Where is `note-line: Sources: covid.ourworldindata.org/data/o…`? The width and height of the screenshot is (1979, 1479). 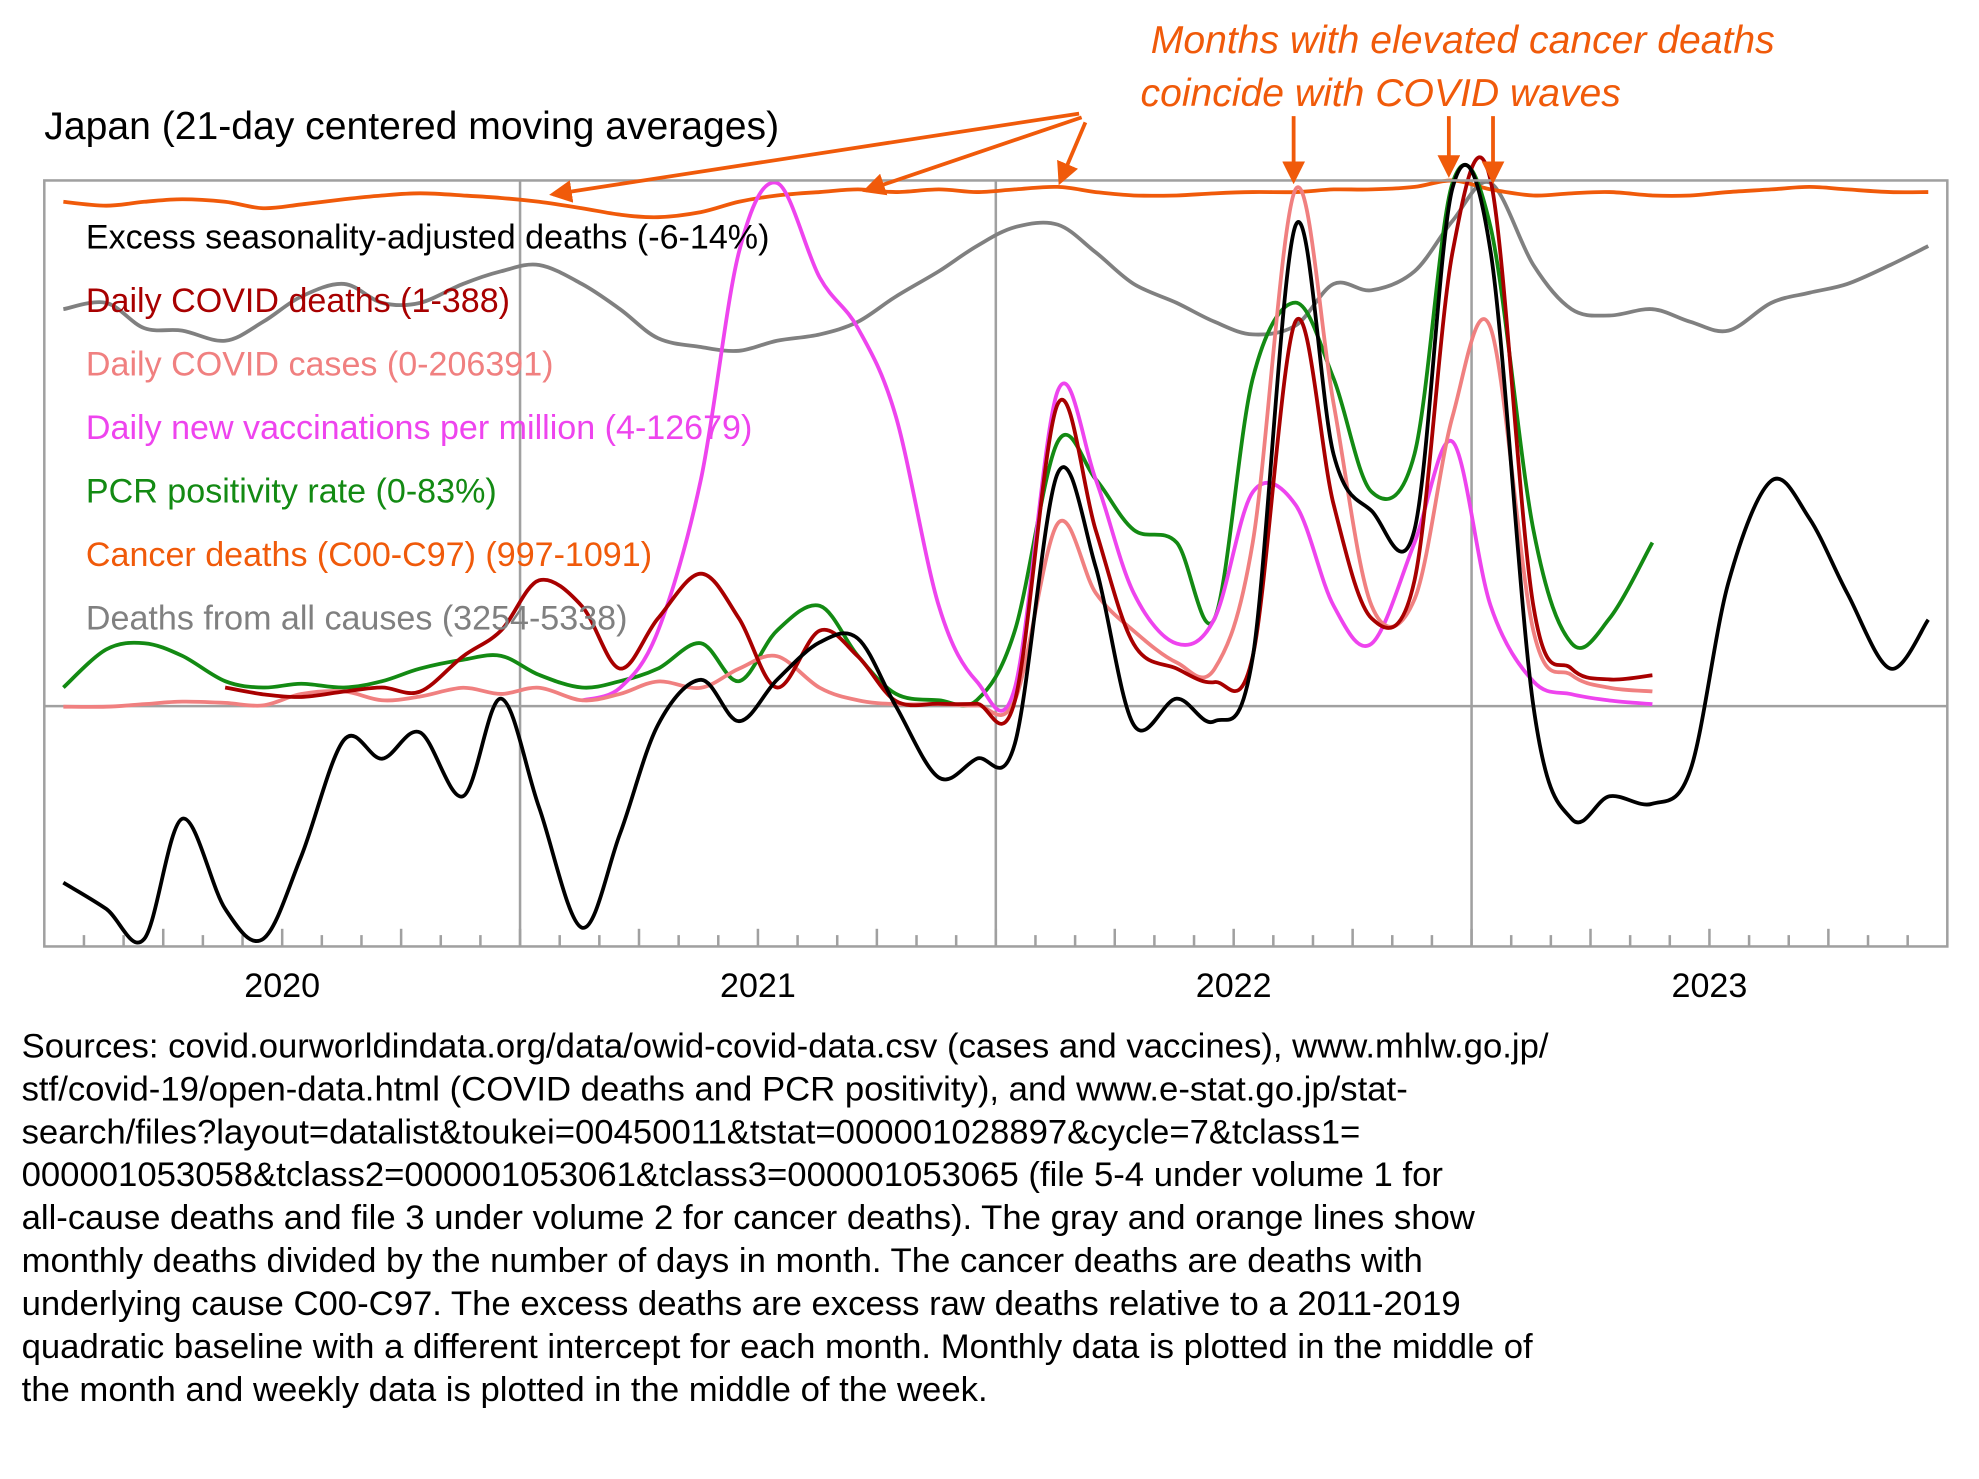 note-line: Sources: covid.ourworldindata.org/data/o… is located at coordinates (785, 1047).